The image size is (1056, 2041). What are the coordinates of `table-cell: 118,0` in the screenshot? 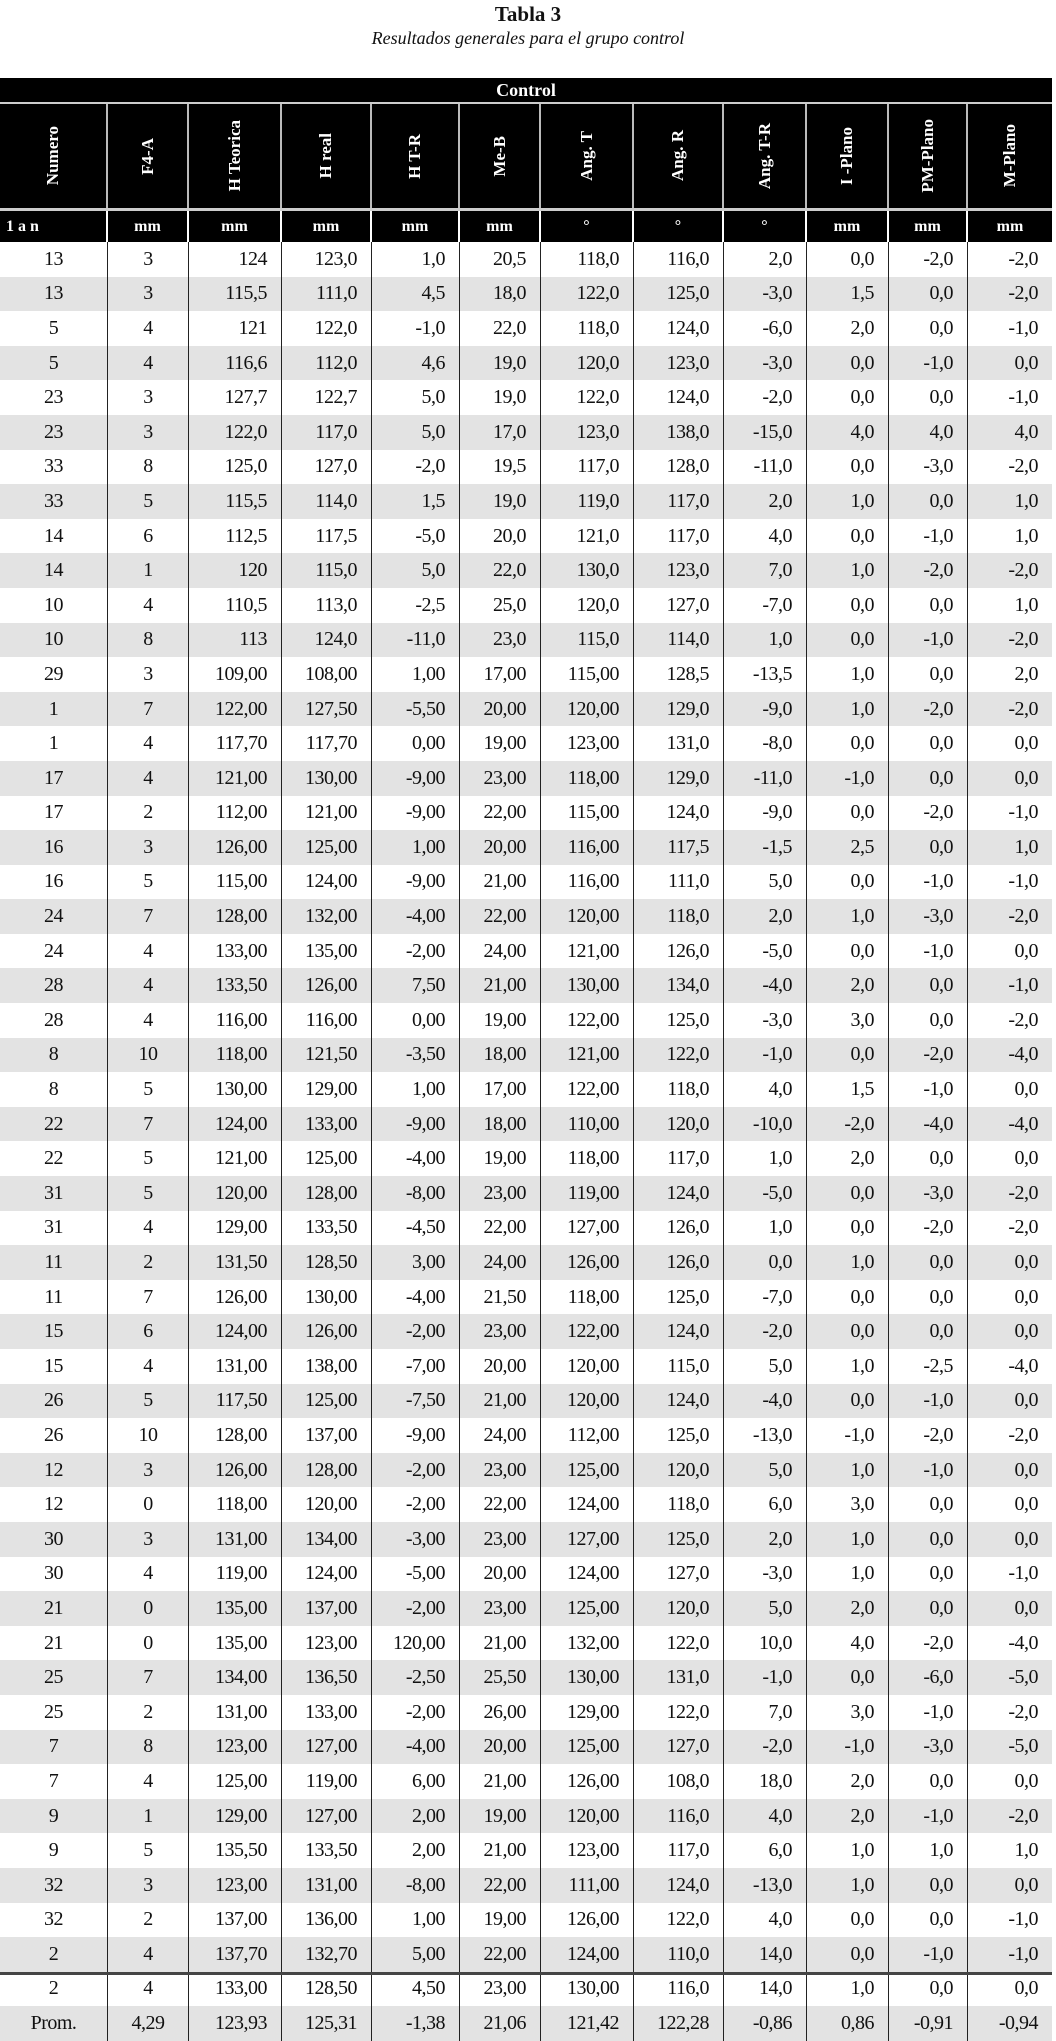 It's located at (679, 916).